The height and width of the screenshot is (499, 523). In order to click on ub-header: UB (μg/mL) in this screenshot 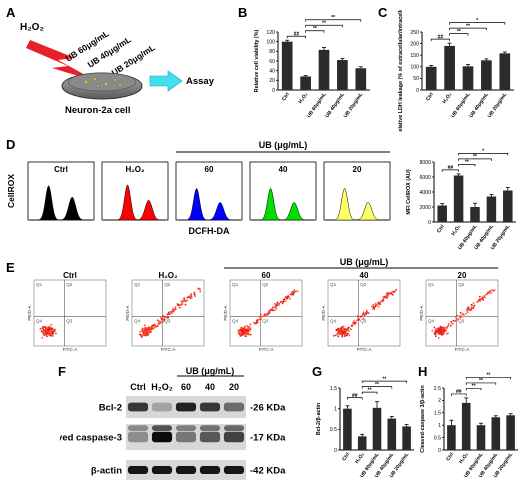, I will do `click(364, 262)`.